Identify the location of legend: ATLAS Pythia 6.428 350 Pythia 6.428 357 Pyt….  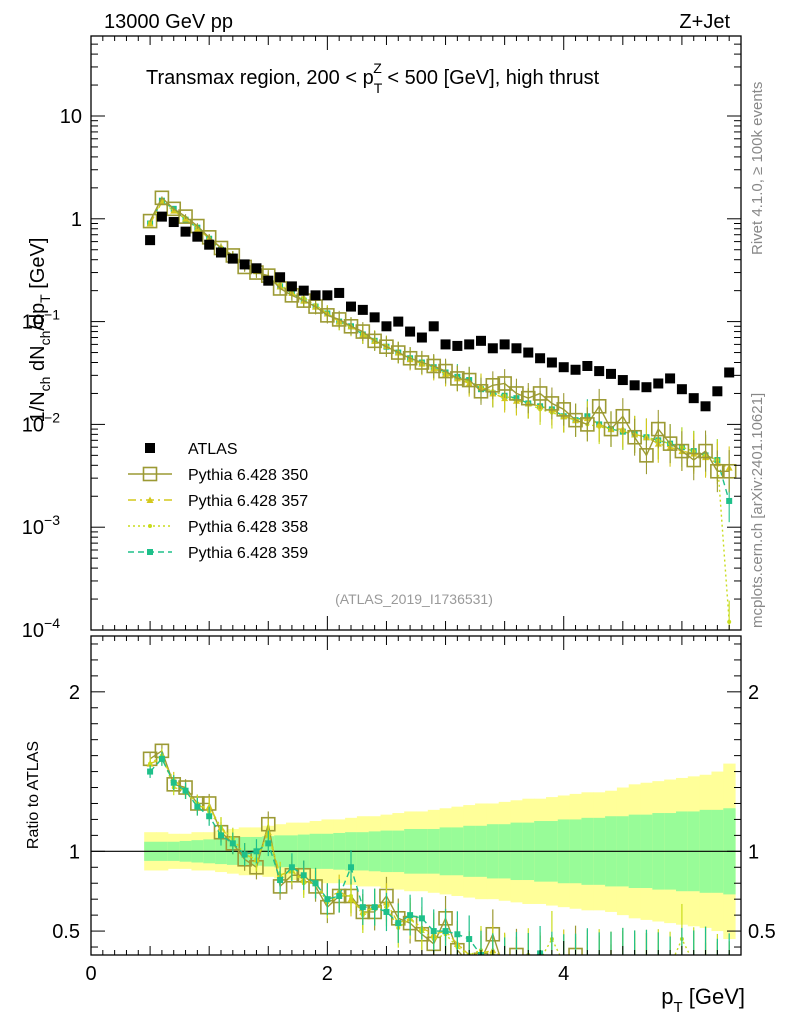
(218, 501).